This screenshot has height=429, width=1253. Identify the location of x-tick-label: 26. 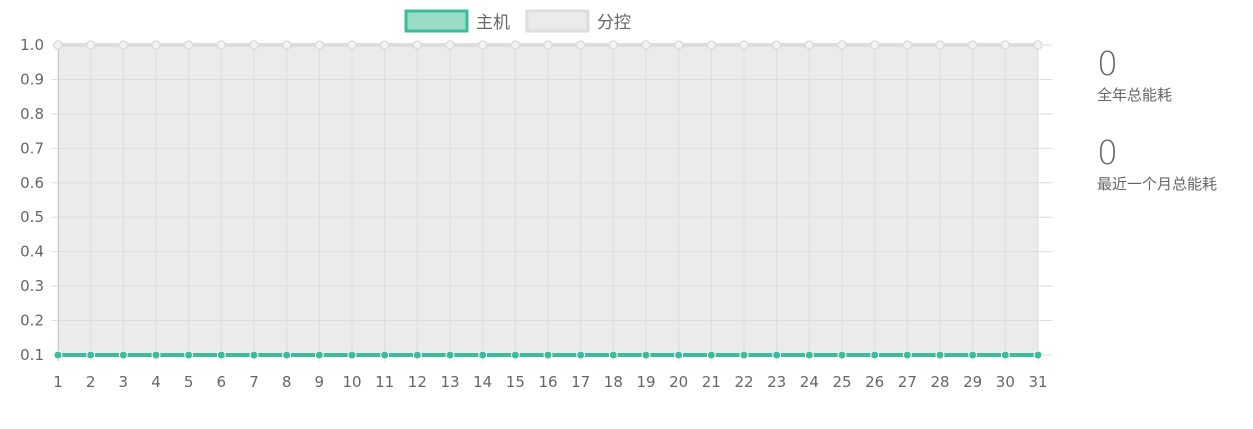
(874, 382).